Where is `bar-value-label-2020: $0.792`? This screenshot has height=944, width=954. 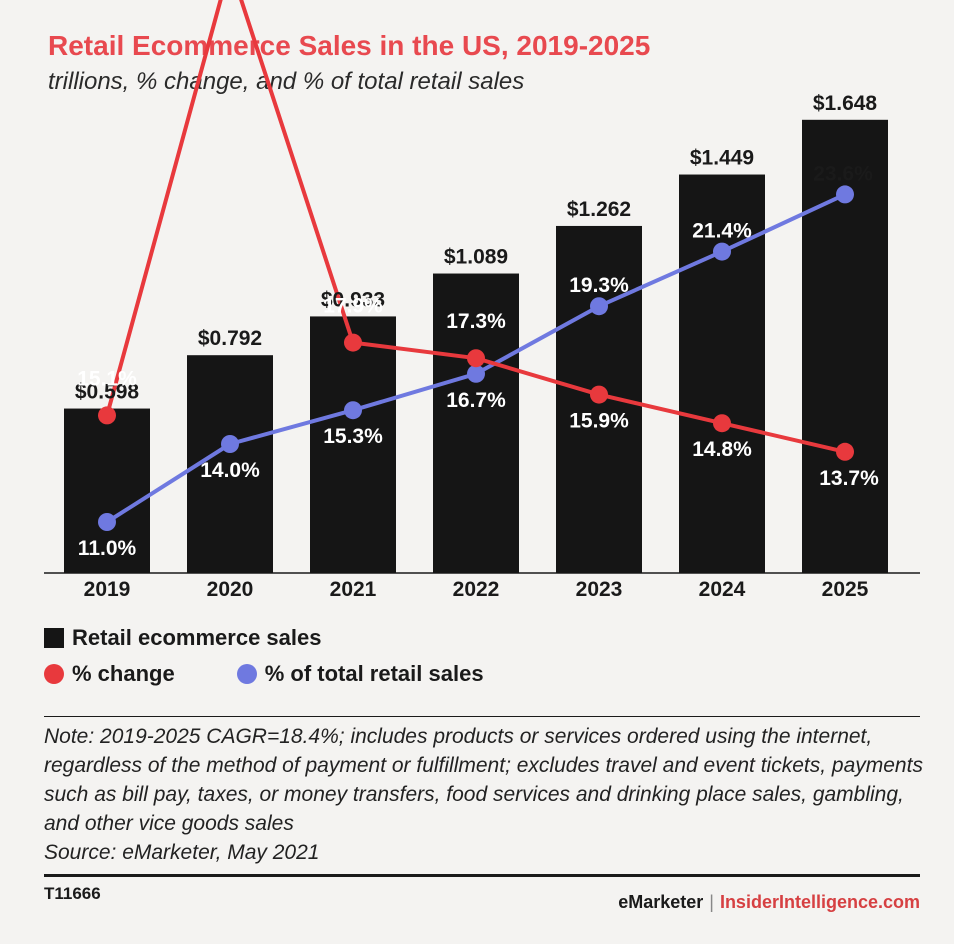
bar-value-label-2020: $0.792 is located at coordinates (230, 338).